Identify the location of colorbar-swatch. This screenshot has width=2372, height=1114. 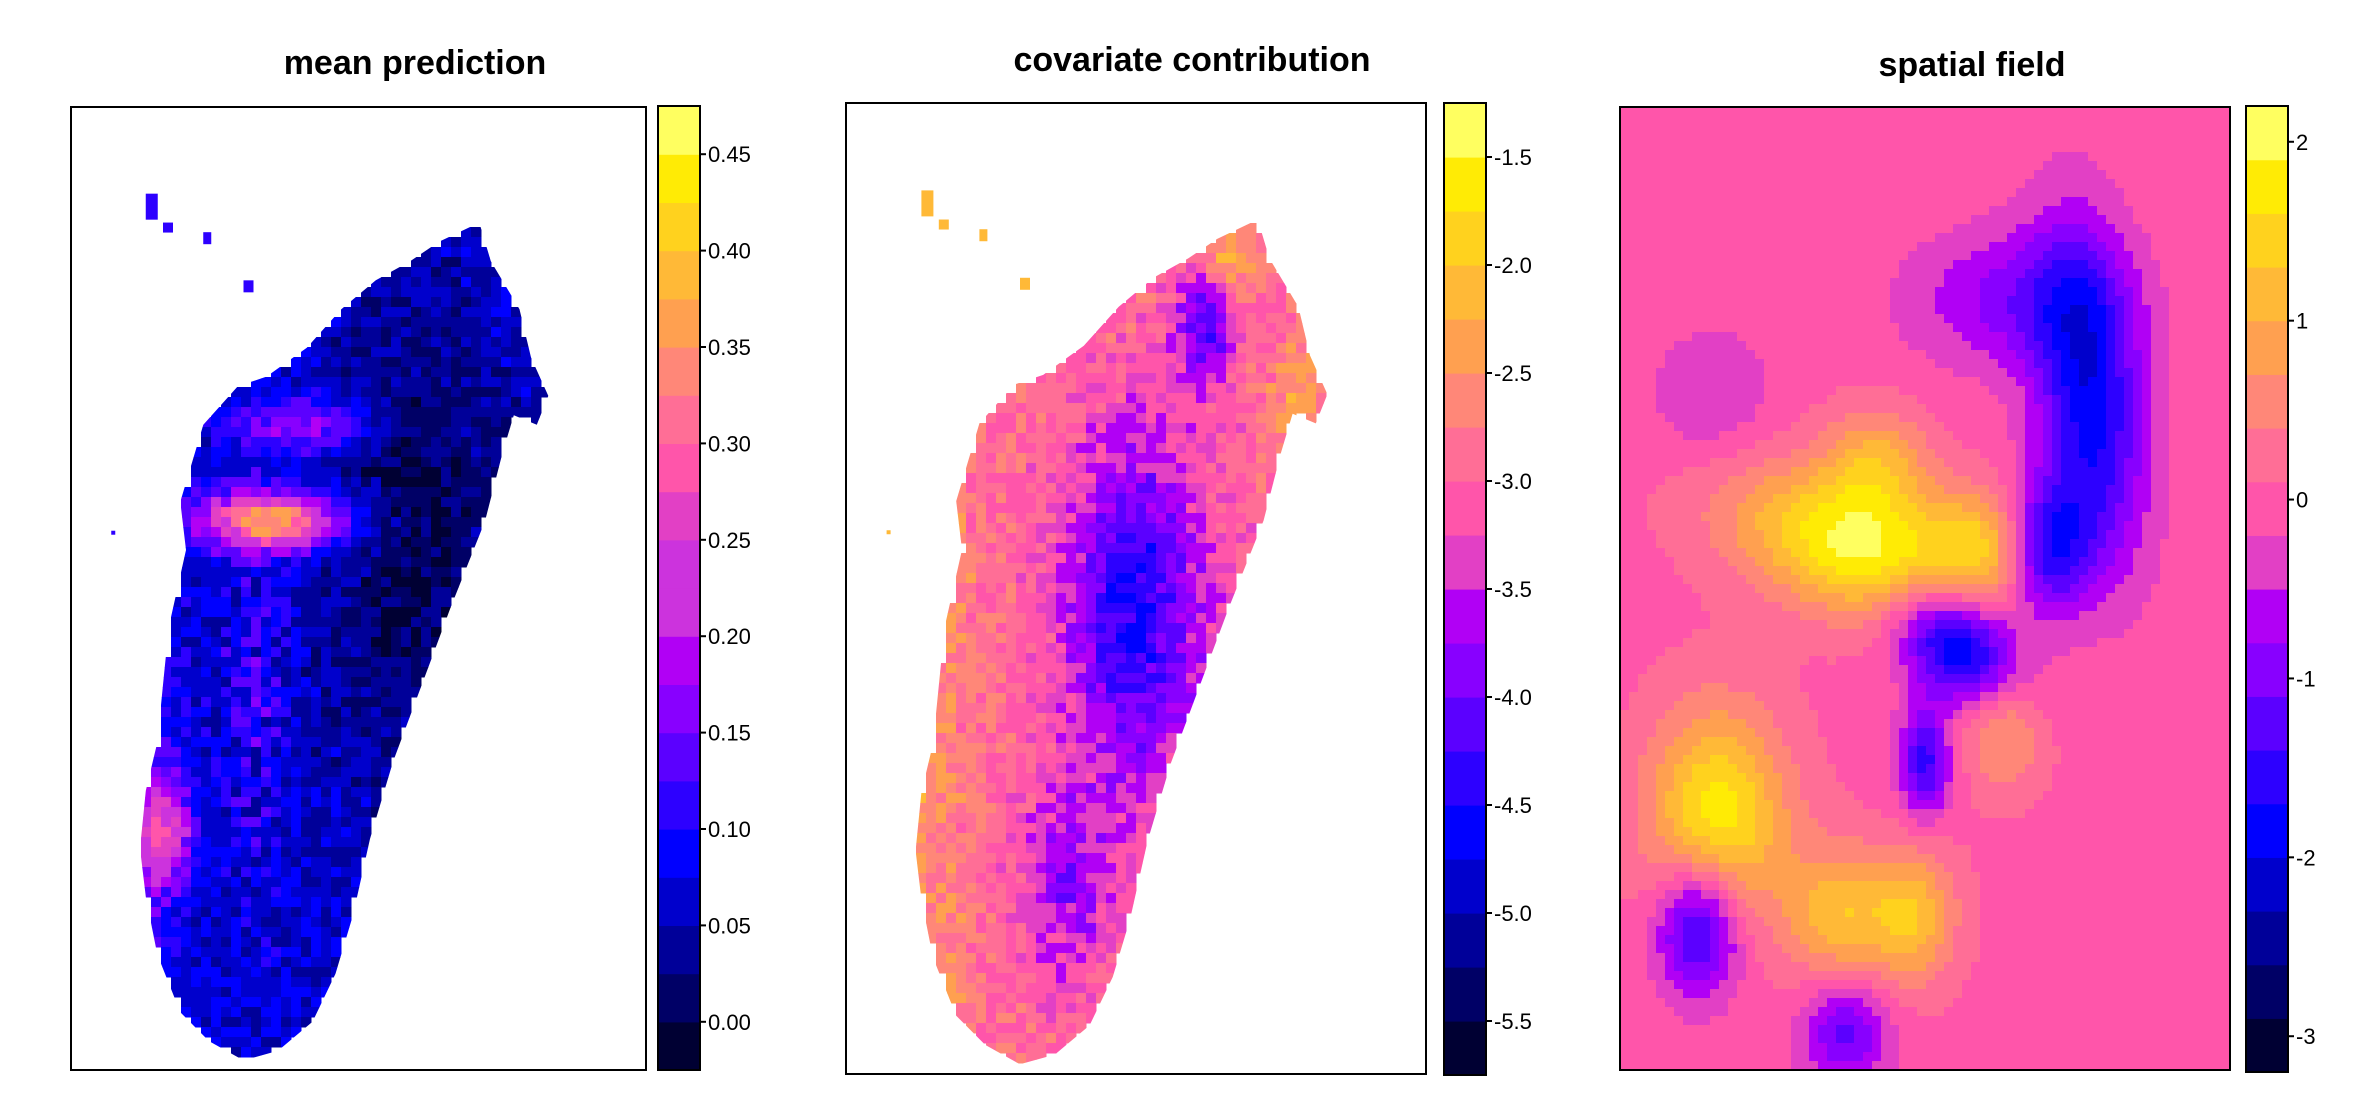
(679, 901).